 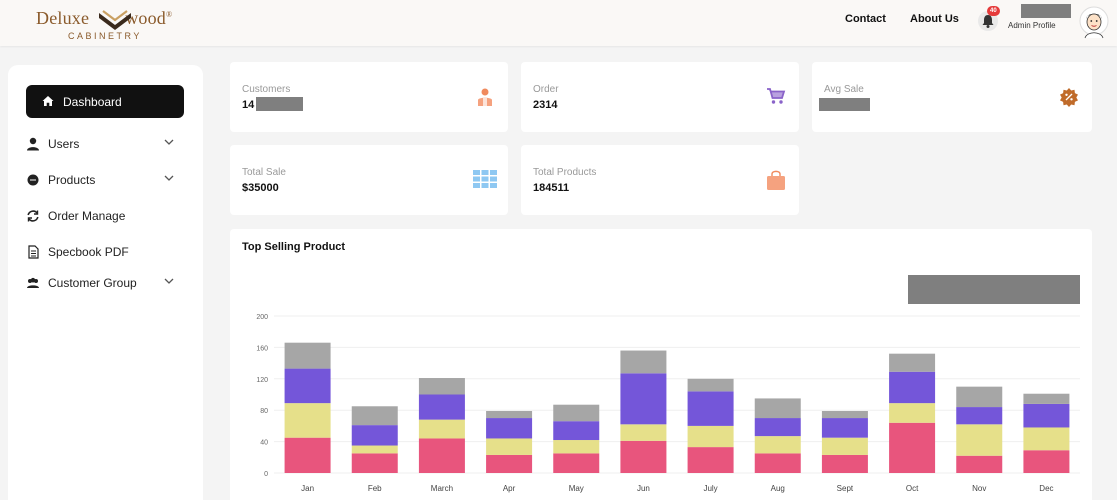 I want to click on y-tick-label: 160, so click(x=262, y=348).